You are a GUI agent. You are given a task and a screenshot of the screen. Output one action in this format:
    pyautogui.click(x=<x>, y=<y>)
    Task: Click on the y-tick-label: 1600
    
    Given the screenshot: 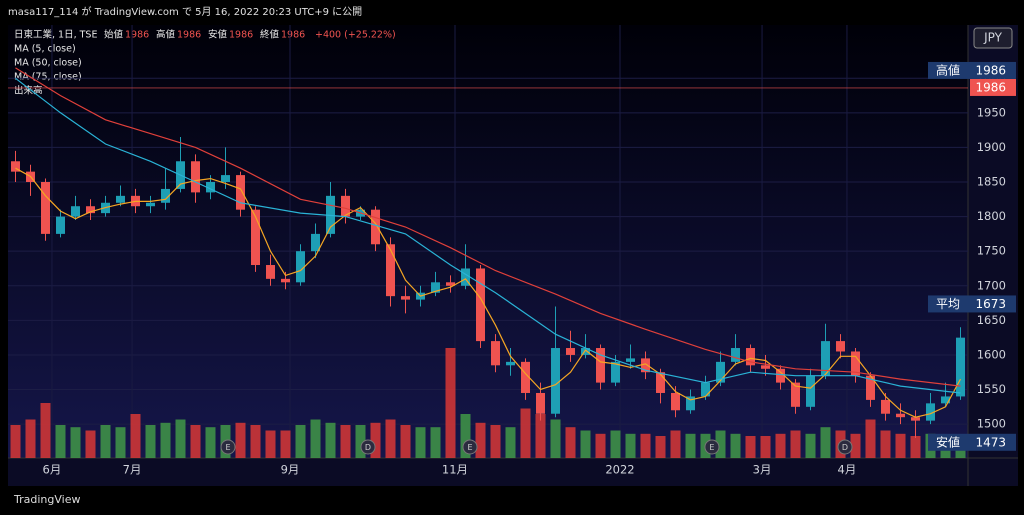 What is the action you would take?
    pyautogui.click(x=991, y=354)
    